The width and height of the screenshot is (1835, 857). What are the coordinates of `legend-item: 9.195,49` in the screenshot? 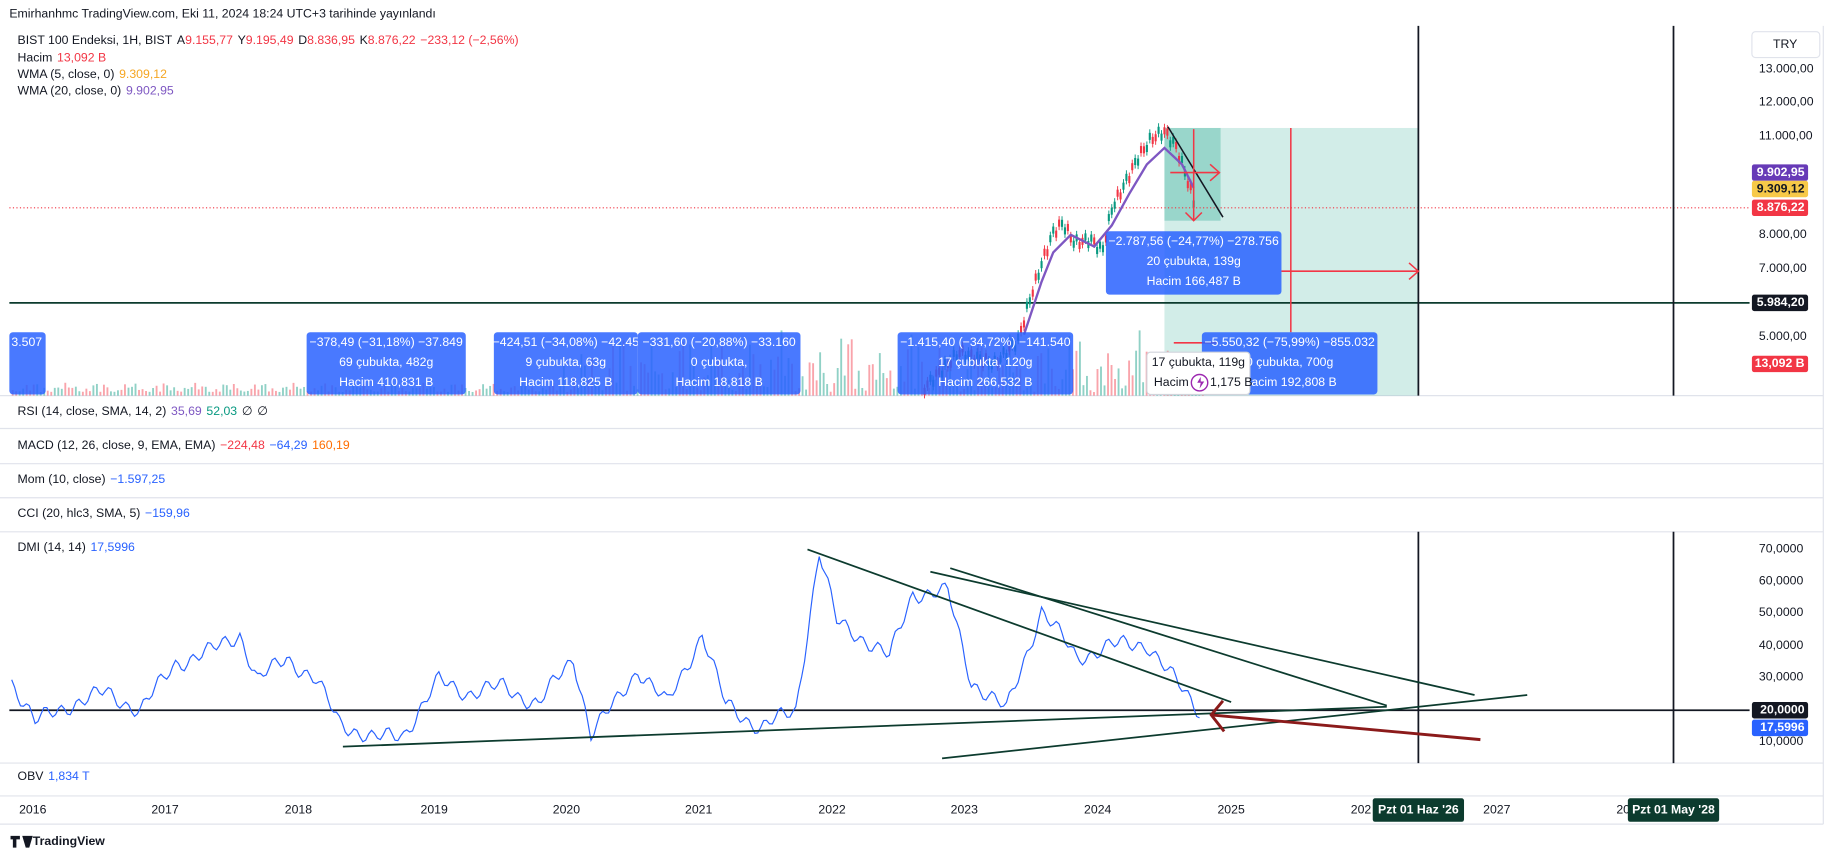 It's located at (270, 40).